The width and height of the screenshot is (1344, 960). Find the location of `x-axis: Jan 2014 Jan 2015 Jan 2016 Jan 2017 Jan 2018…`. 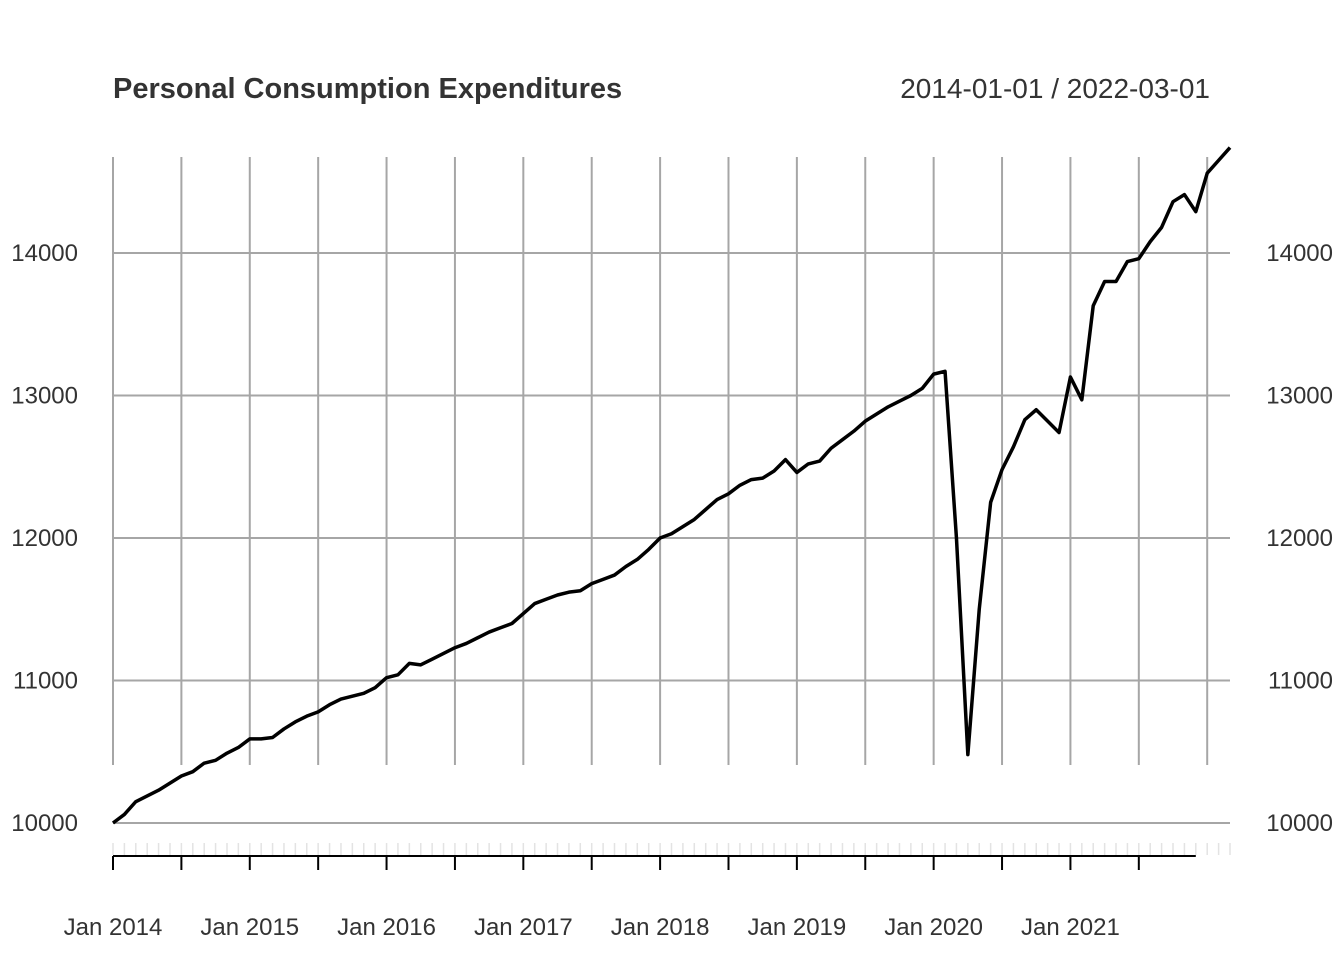

x-axis: Jan 2014 Jan 2015 Jan 2016 Jan 2017 Jan 2018… is located at coordinates (647, 892).